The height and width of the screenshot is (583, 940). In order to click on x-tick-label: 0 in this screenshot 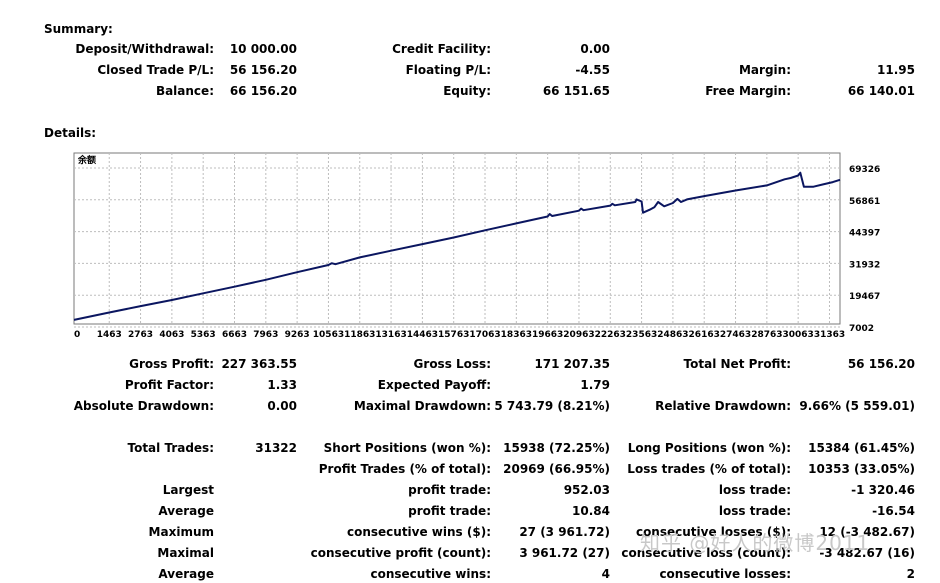, I will do `click(77, 335)`.